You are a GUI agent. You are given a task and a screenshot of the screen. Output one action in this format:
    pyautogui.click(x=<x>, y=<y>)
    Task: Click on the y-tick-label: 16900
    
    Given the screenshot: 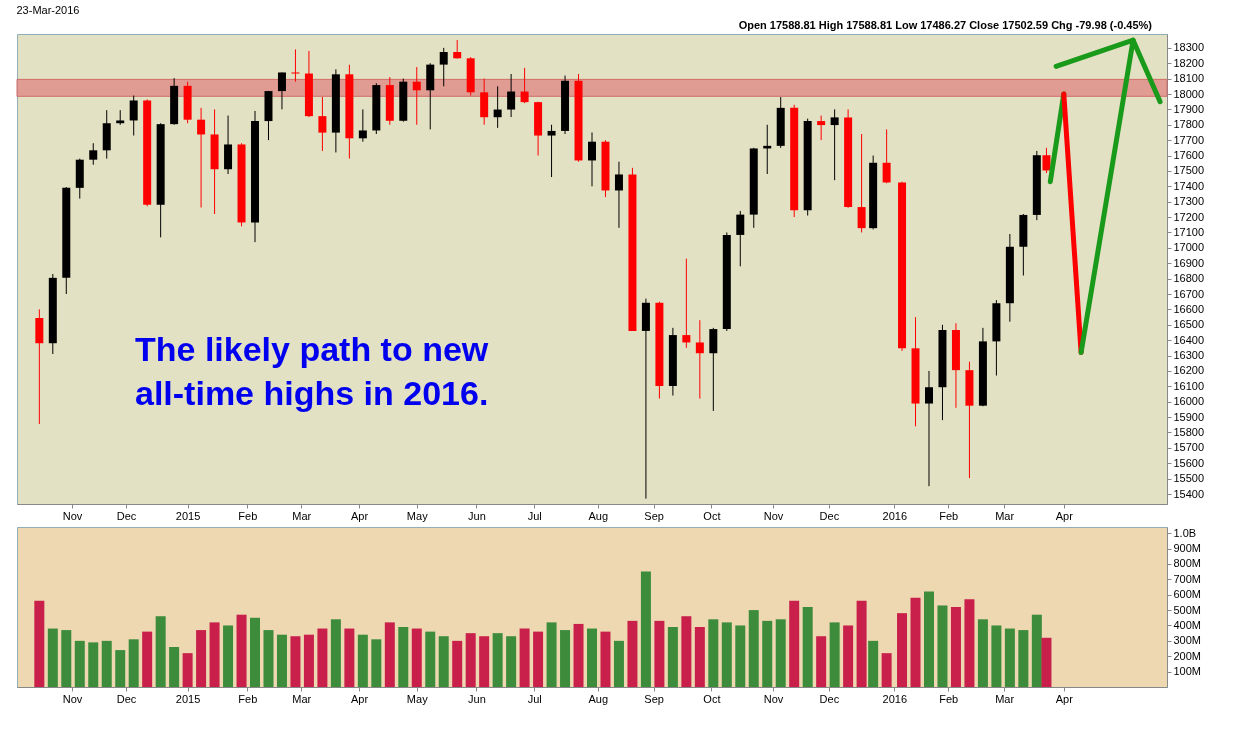 What is the action you would take?
    pyautogui.click(x=1189, y=262)
    